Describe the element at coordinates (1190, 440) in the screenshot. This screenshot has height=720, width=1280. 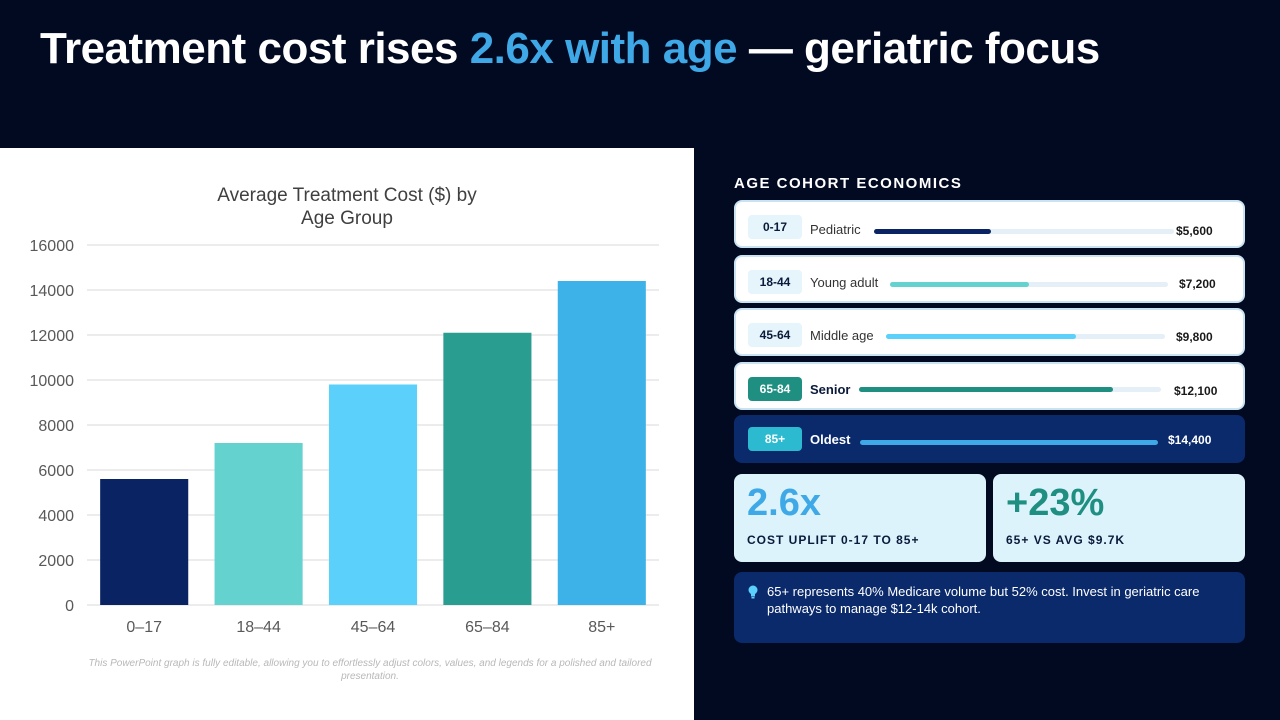
I see `cohort-value: $14,400` at that location.